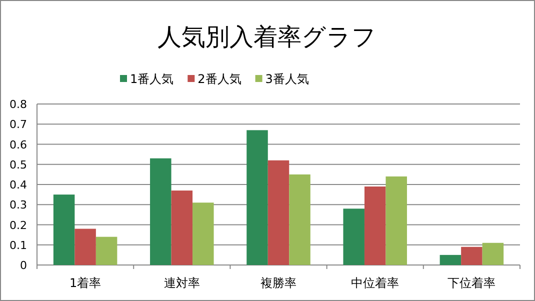  What do you see at coordinates (267, 37) in the screenshot?
I see `chart-title: 人気別入着率グラフ` at bounding box center [267, 37].